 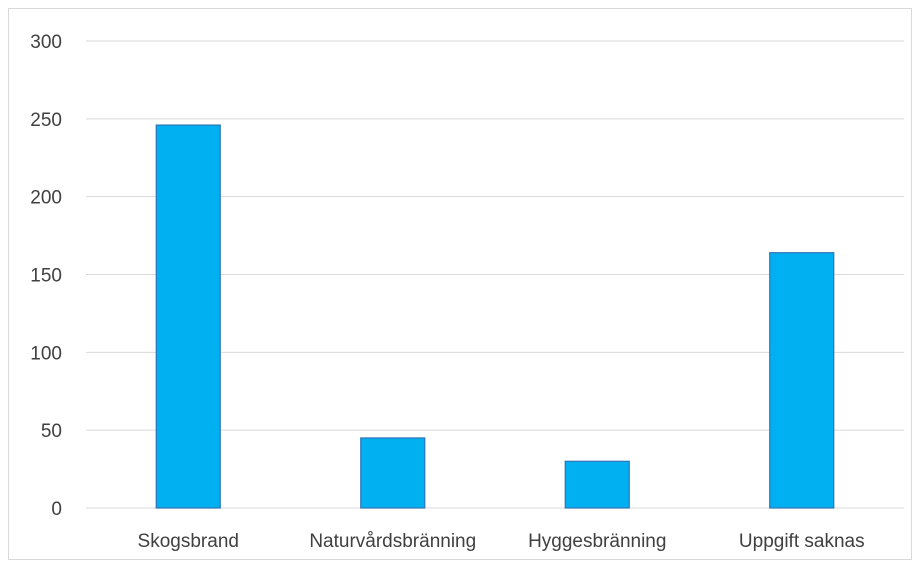 What do you see at coordinates (46, 353) in the screenshot?
I see `y-tick-label: 100` at bounding box center [46, 353].